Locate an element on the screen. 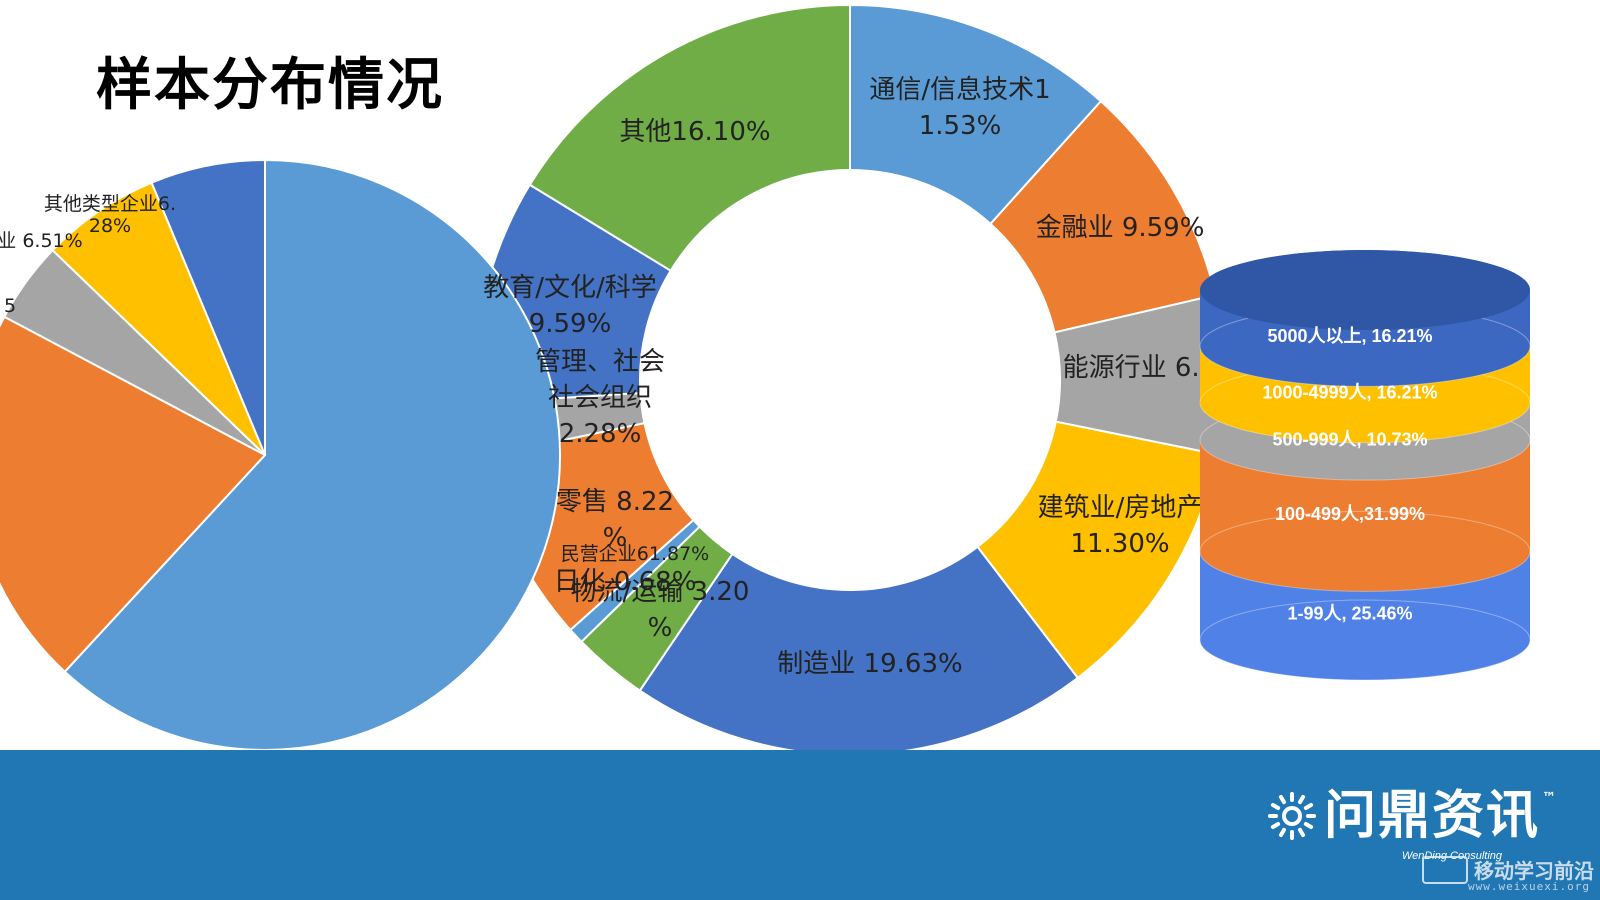 Image resolution: width=1600 pixels, height=900 pixels. brand-name: 问鼎资讯 is located at coordinates (1431, 816).